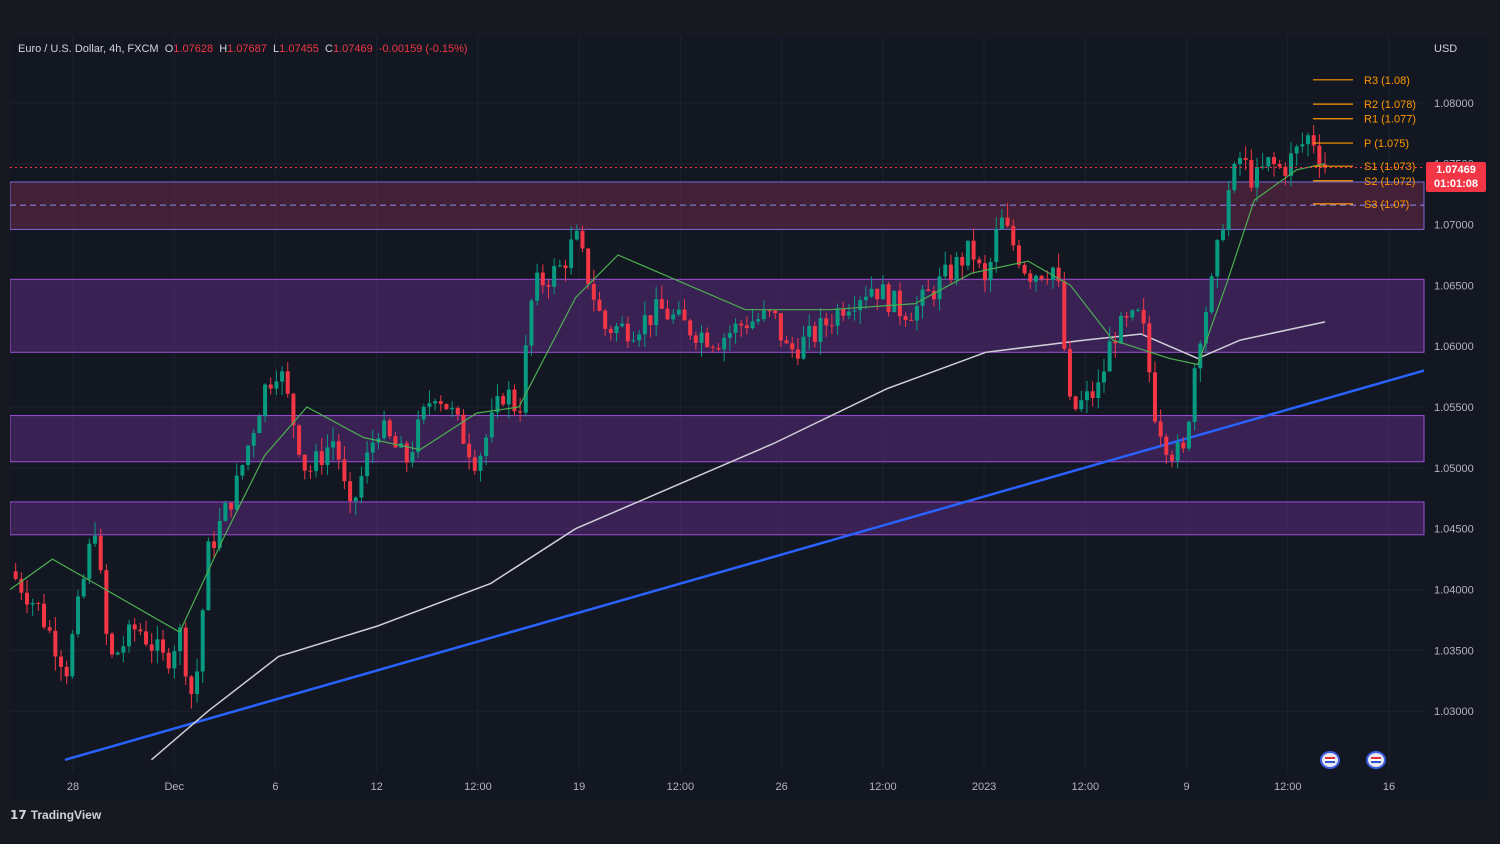  Describe the element at coordinates (984, 787) in the screenshot. I see `x-tick-label: 2023` at that location.